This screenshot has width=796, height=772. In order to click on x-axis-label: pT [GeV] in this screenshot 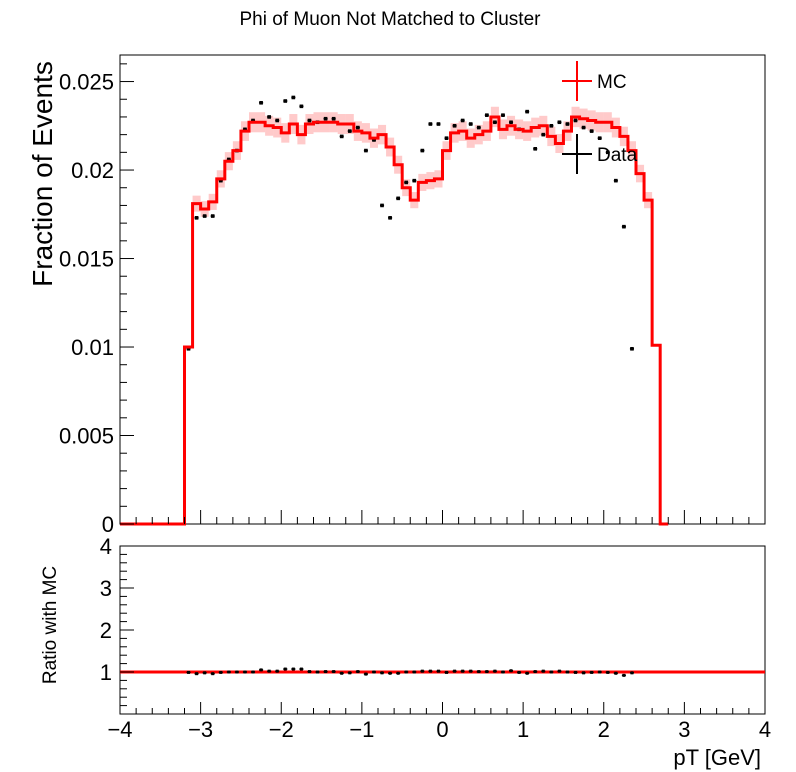, I will do `click(717, 757)`.